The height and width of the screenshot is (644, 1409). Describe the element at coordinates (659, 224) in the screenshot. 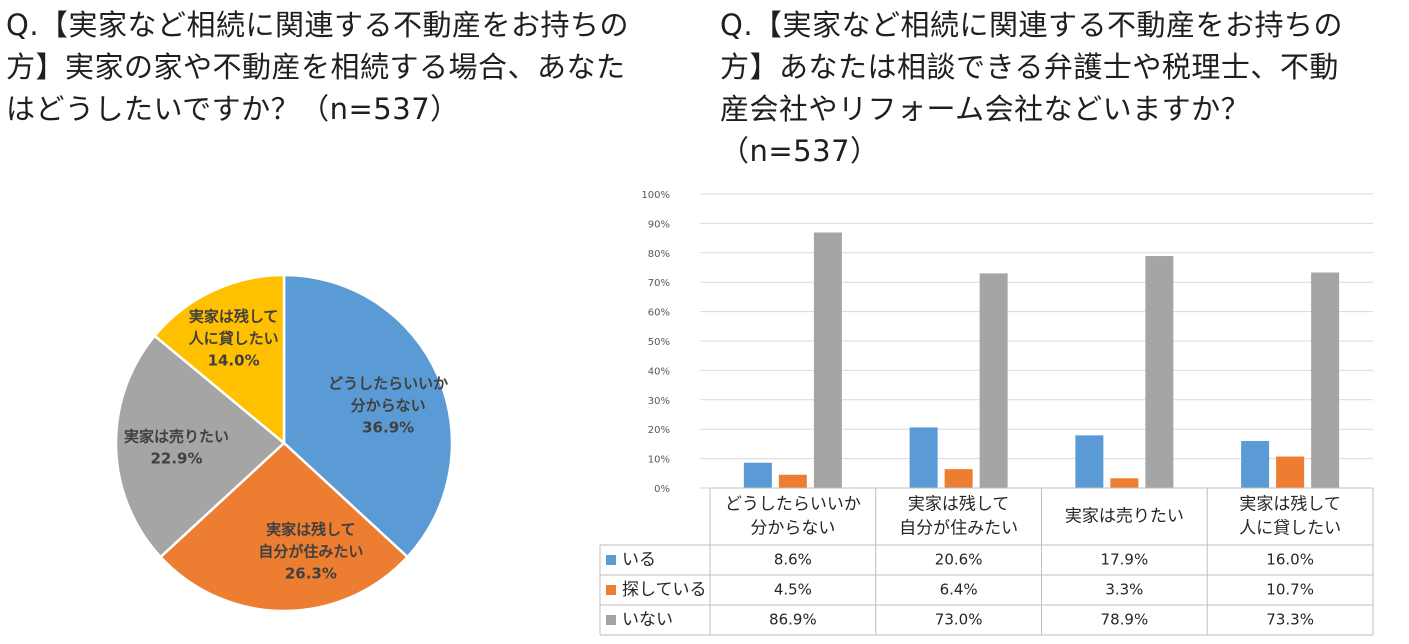

I see `y-tick-label: 90%` at that location.